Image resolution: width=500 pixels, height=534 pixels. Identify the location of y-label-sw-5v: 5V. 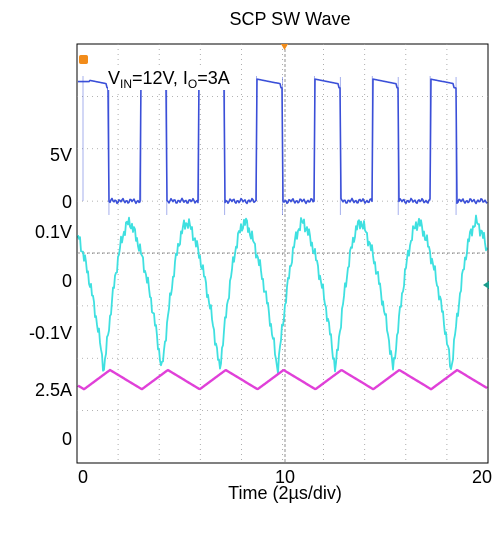
(60, 155).